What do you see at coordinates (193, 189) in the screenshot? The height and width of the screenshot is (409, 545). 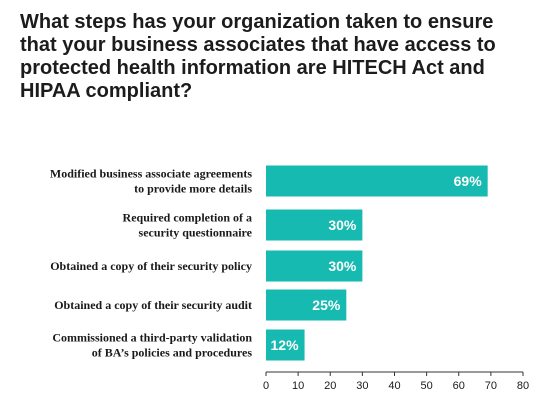 I see `category-label-1-line-2: to provide more details` at bounding box center [193, 189].